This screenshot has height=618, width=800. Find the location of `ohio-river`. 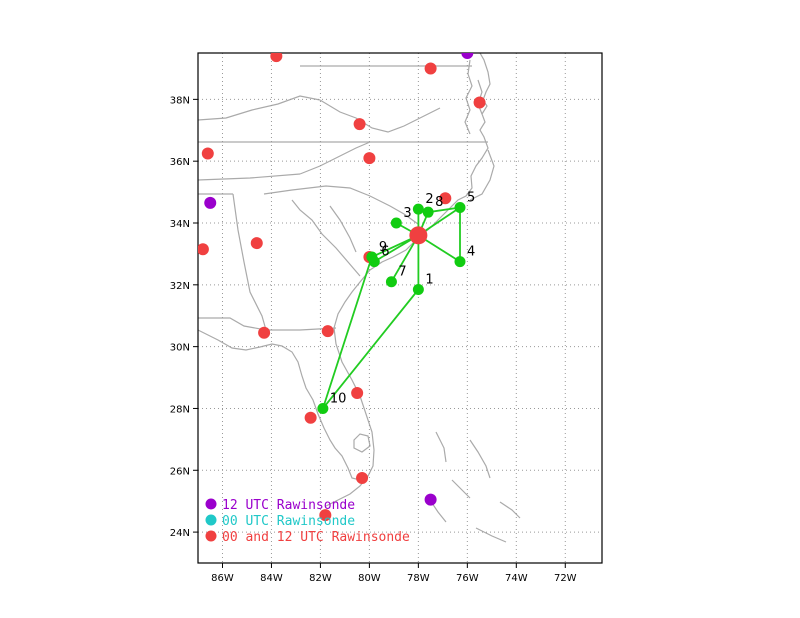

ohio-river is located at coordinates (259, 108).